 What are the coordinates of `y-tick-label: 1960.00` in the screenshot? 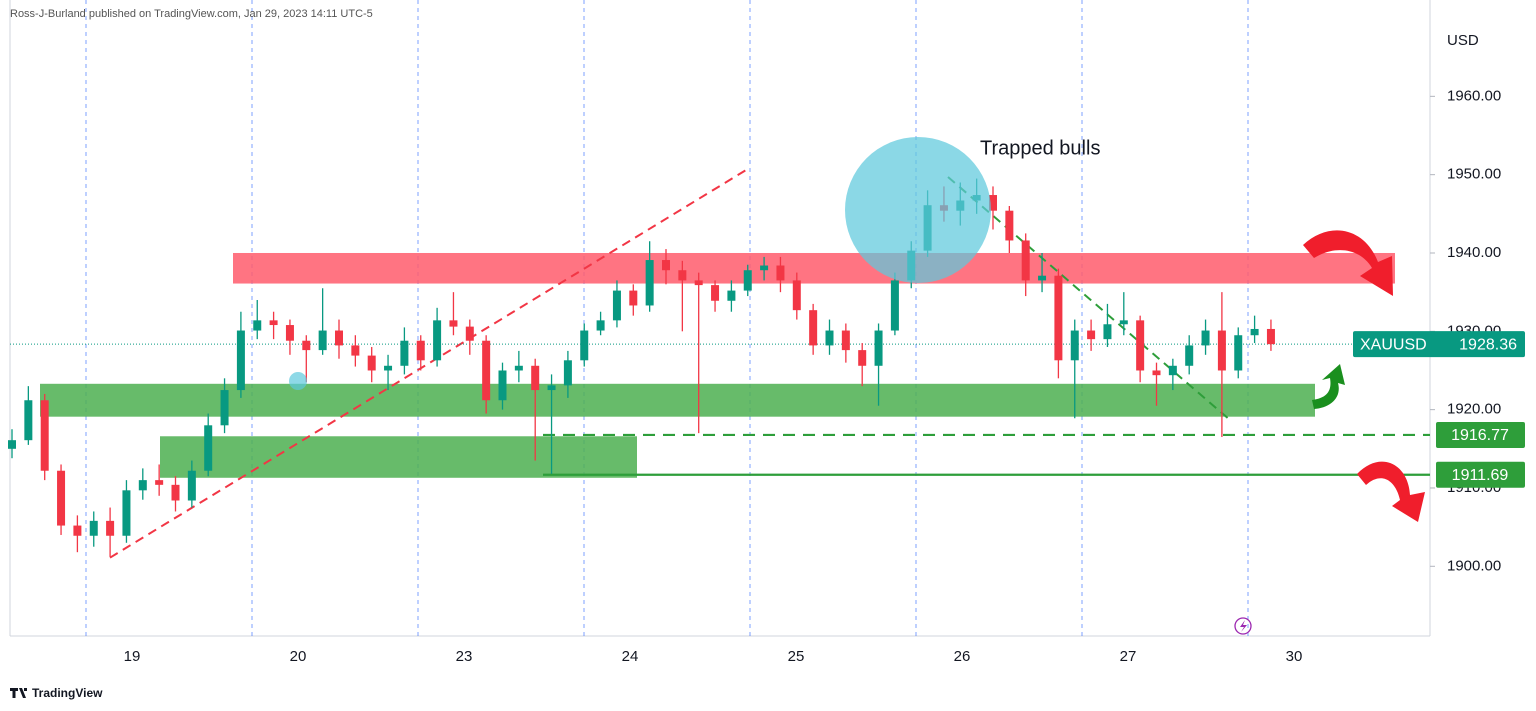 It's located at (1474, 95).